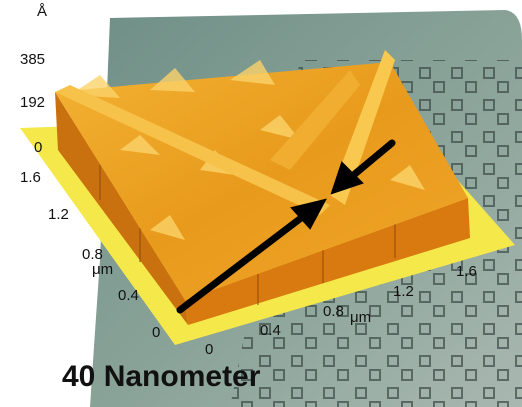 This screenshot has height=407, width=522. Describe the element at coordinates (30, 177) in the screenshot. I see `y-tick-label: 1.6` at that location.